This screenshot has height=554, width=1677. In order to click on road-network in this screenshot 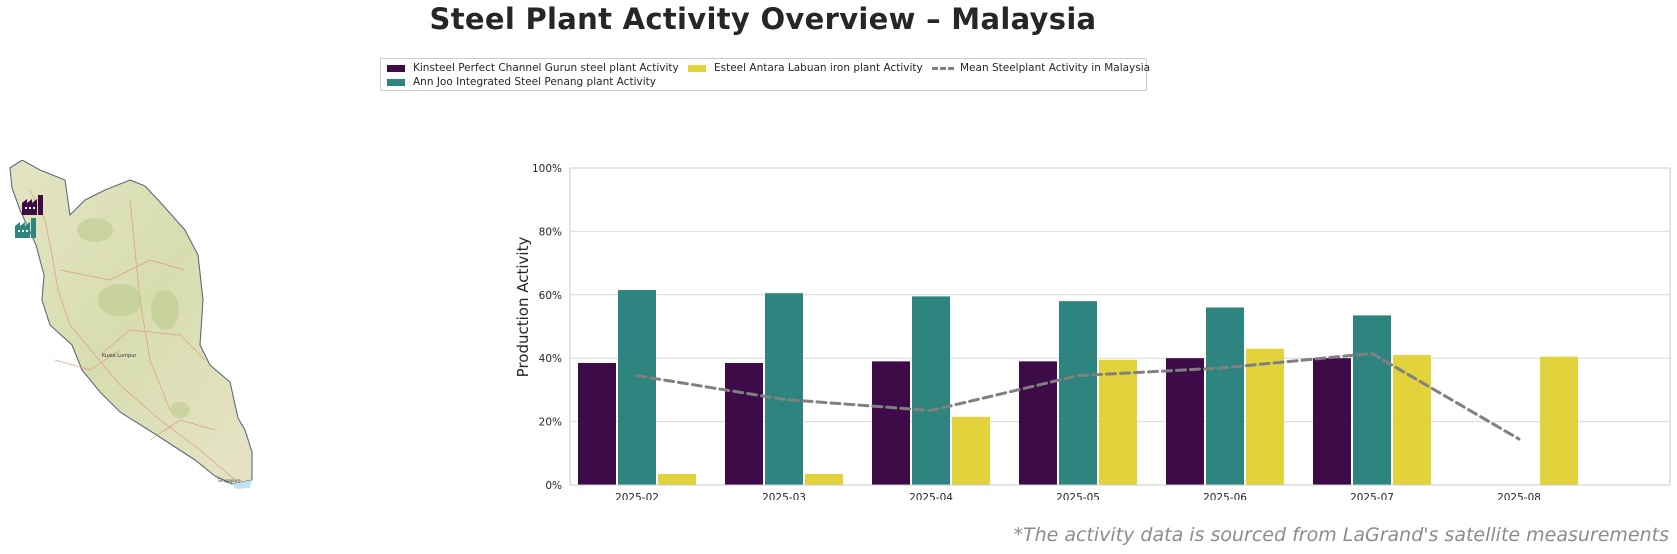, I will do `click(132, 335)`.